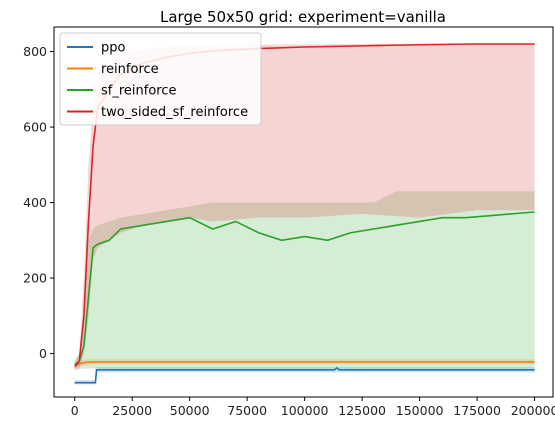 The height and width of the screenshot is (435, 555). What do you see at coordinates (35, 127) in the screenshot?
I see `y-tick-label: 600` at bounding box center [35, 127].